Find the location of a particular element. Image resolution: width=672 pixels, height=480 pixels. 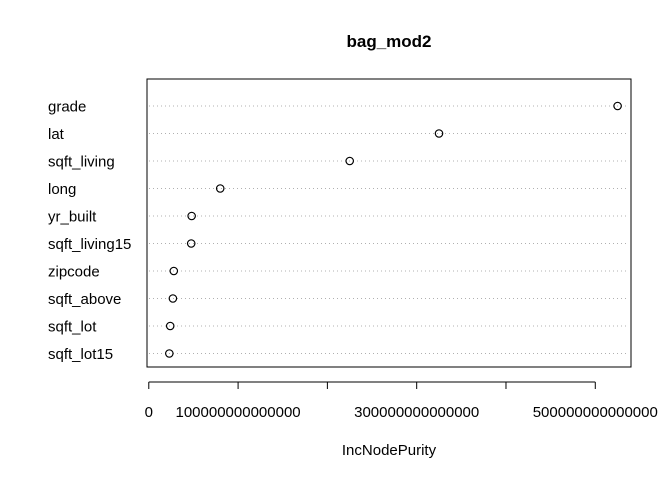

x-tick-label: 500000000000000 is located at coordinates (595, 412).